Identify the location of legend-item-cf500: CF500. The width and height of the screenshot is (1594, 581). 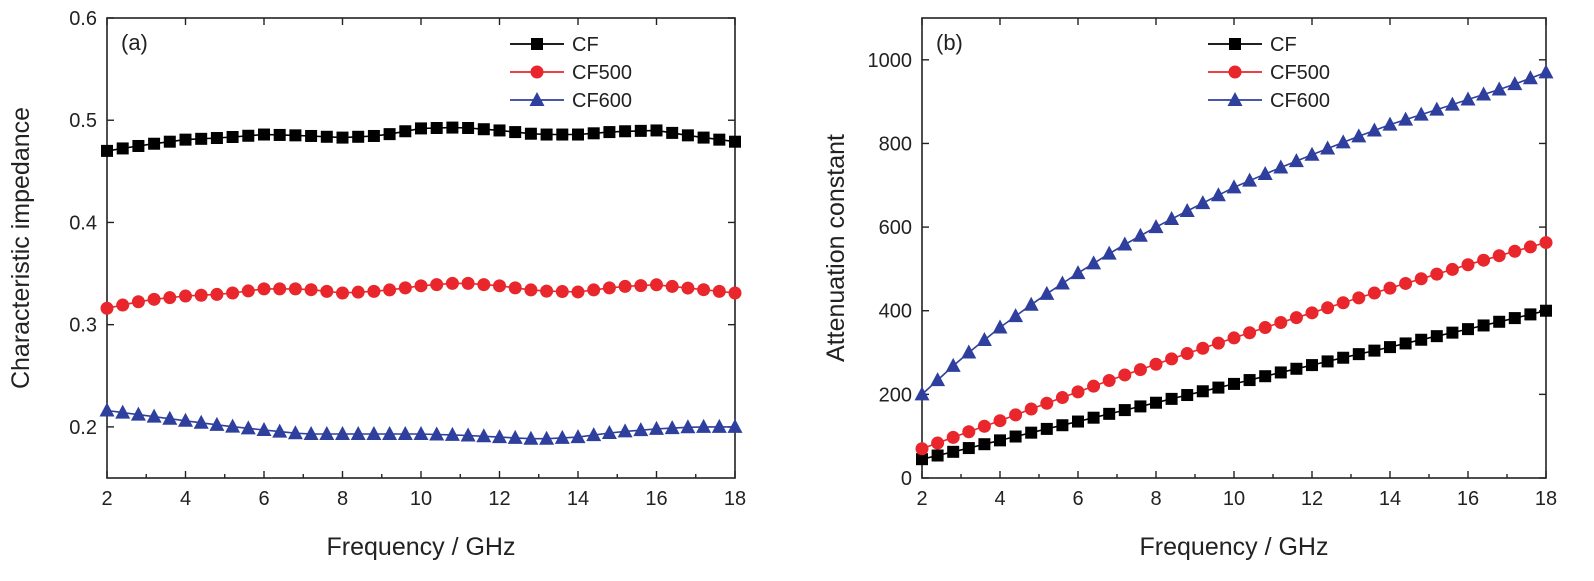
(1269, 73).